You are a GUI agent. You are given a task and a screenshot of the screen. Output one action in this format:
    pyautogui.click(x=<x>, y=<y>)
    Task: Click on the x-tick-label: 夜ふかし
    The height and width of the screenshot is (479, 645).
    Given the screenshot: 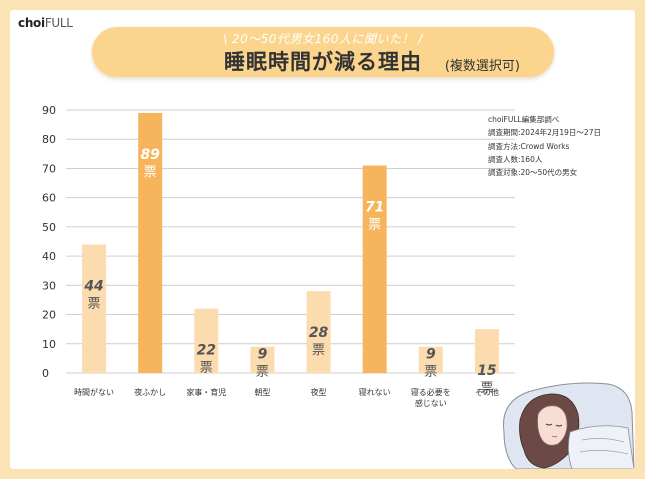 What is the action you would take?
    pyautogui.click(x=150, y=392)
    